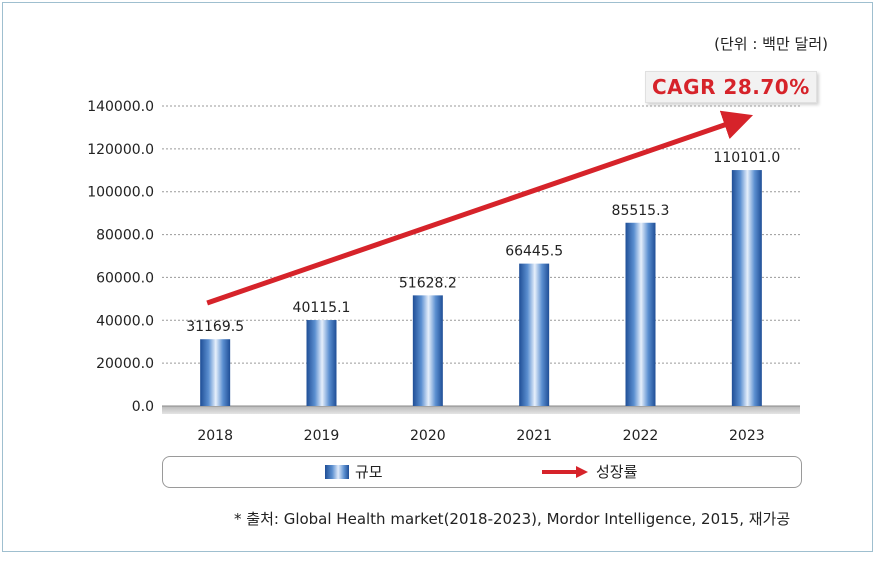  What do you see at coordinates (369, 472) in the screenshot?
I see `legend-bar-label: 규모` at bounding box center [369, 472].